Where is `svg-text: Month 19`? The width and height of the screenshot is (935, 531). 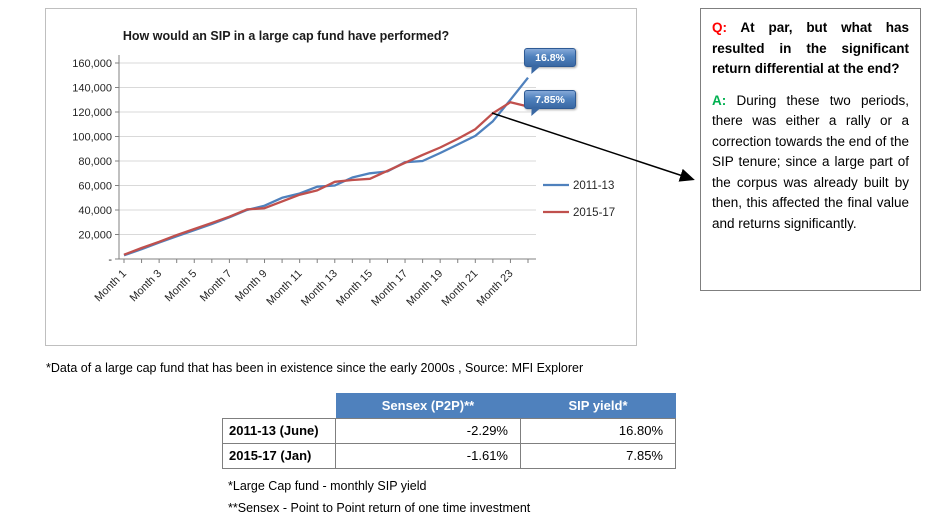 svg-text: Month 19 is located at coordinates (424, 288).